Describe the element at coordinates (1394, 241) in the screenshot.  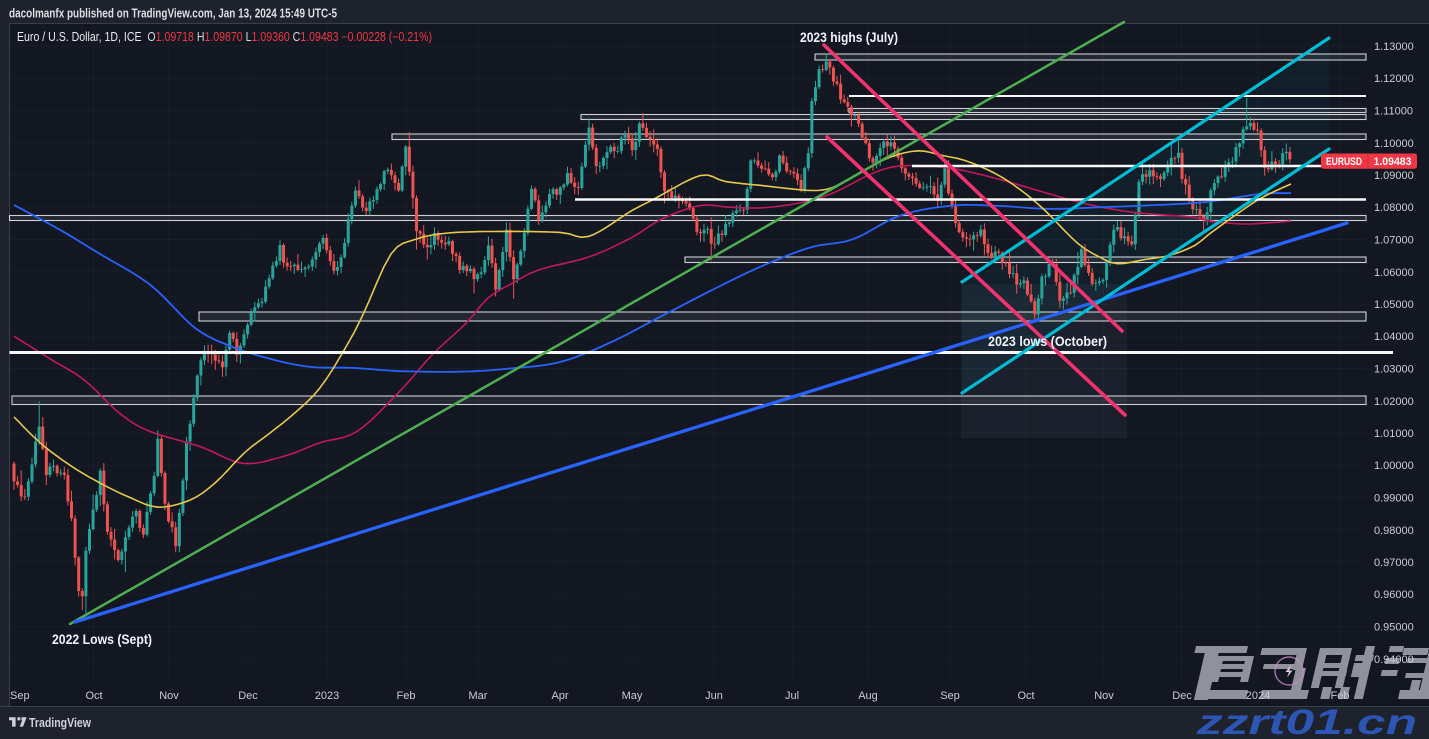
I see `svg-text: 1.07000` at that location.